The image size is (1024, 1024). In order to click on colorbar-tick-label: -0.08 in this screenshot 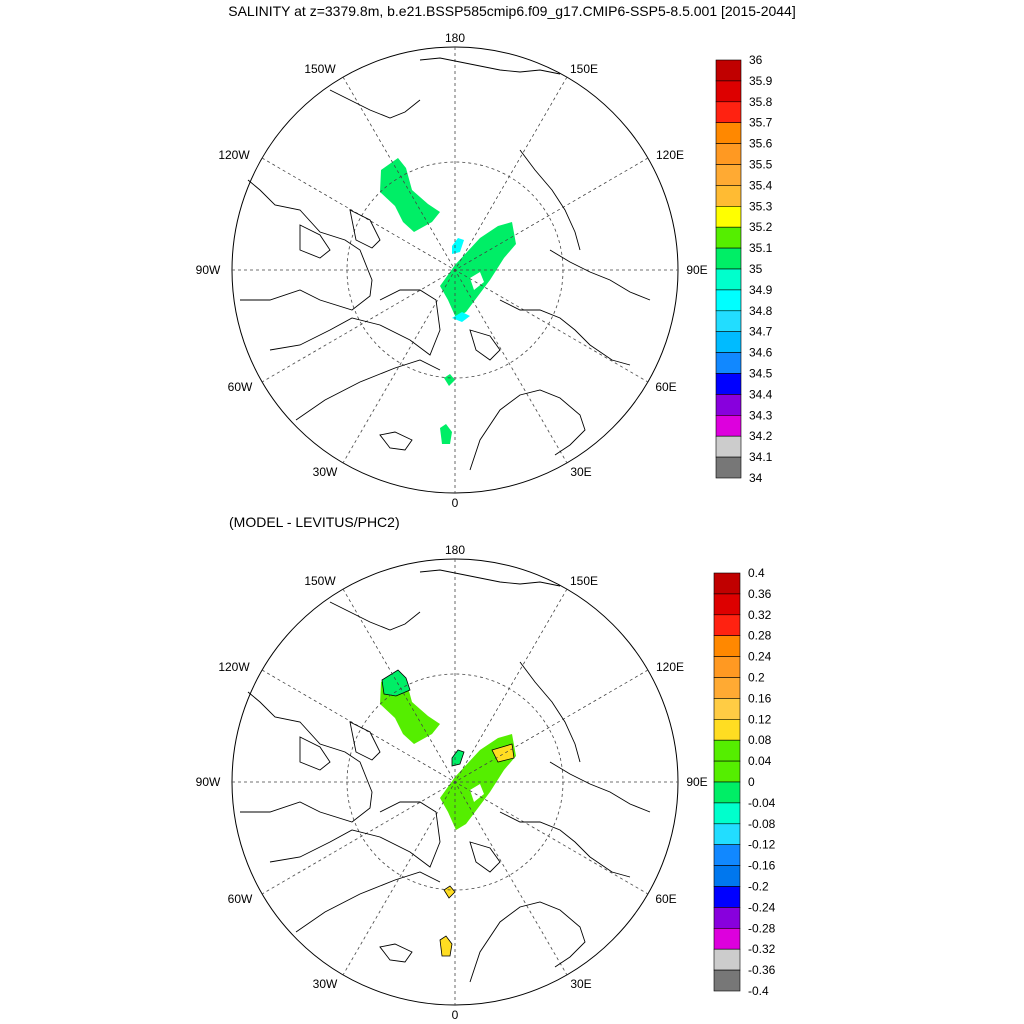, I will do `click(762, 824)`.